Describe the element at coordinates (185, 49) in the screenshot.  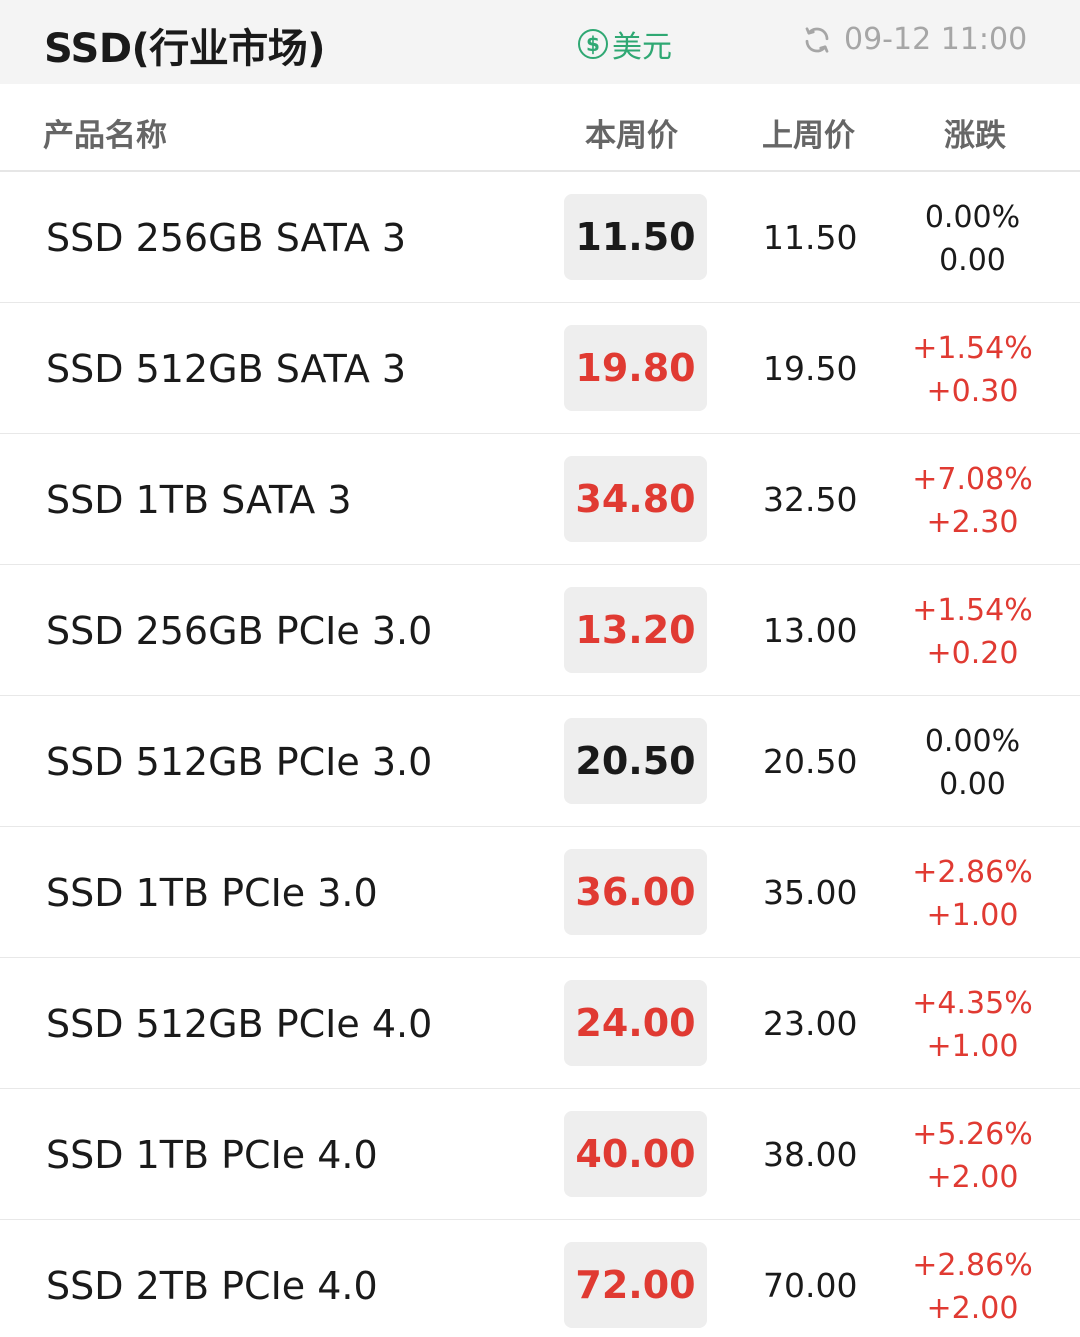
I see `page-title: SSD(行业市场)` at that location.